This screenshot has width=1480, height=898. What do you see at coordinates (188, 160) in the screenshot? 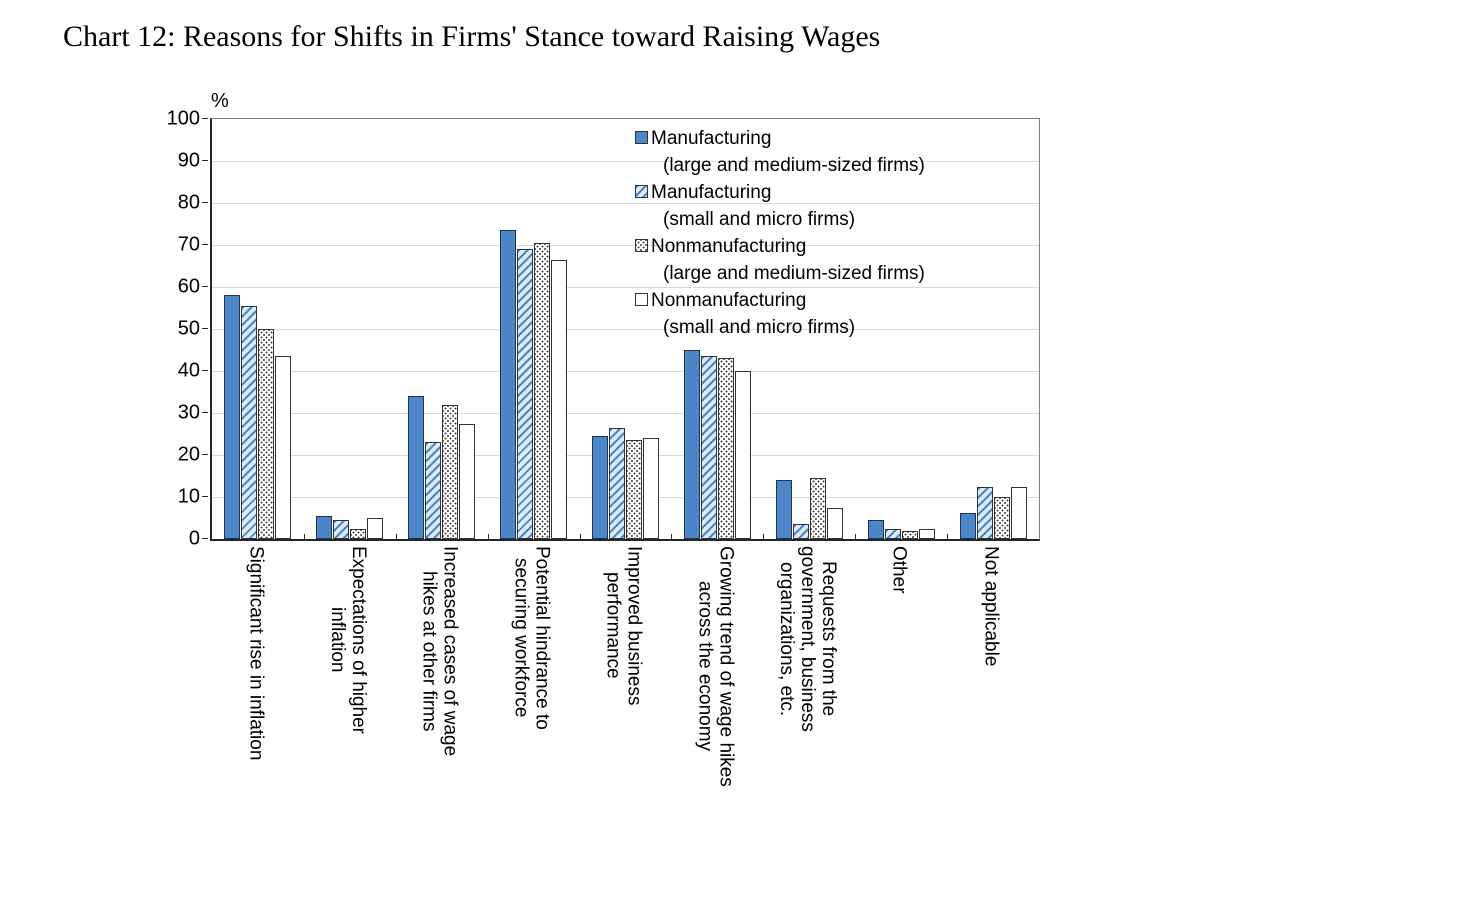
I see `y-tick-label: 90` at bounding box center [188, 160].